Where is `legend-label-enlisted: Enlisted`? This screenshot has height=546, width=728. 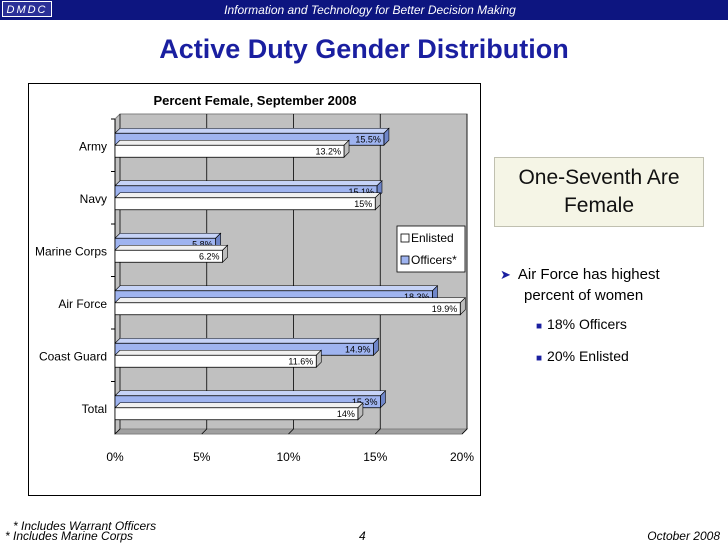
legend-label-enlisted: Enlisted is located at coordinates (432, 238).